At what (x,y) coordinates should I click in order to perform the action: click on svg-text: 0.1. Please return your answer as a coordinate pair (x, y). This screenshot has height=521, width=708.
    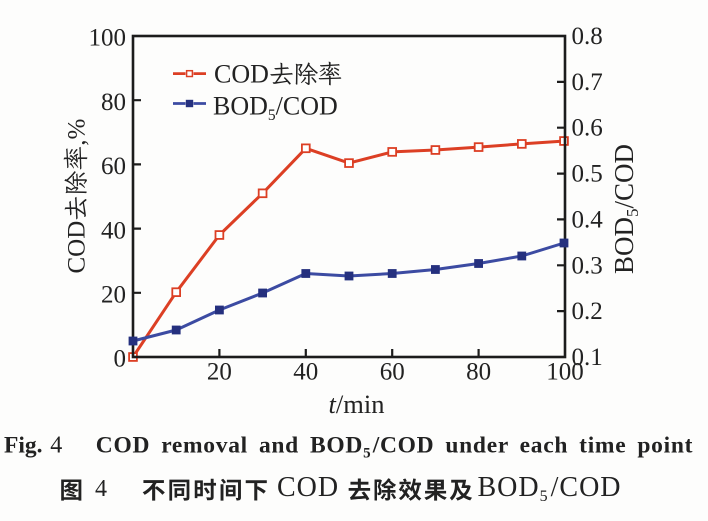
    Looking at the image, I should click on (587, 357).